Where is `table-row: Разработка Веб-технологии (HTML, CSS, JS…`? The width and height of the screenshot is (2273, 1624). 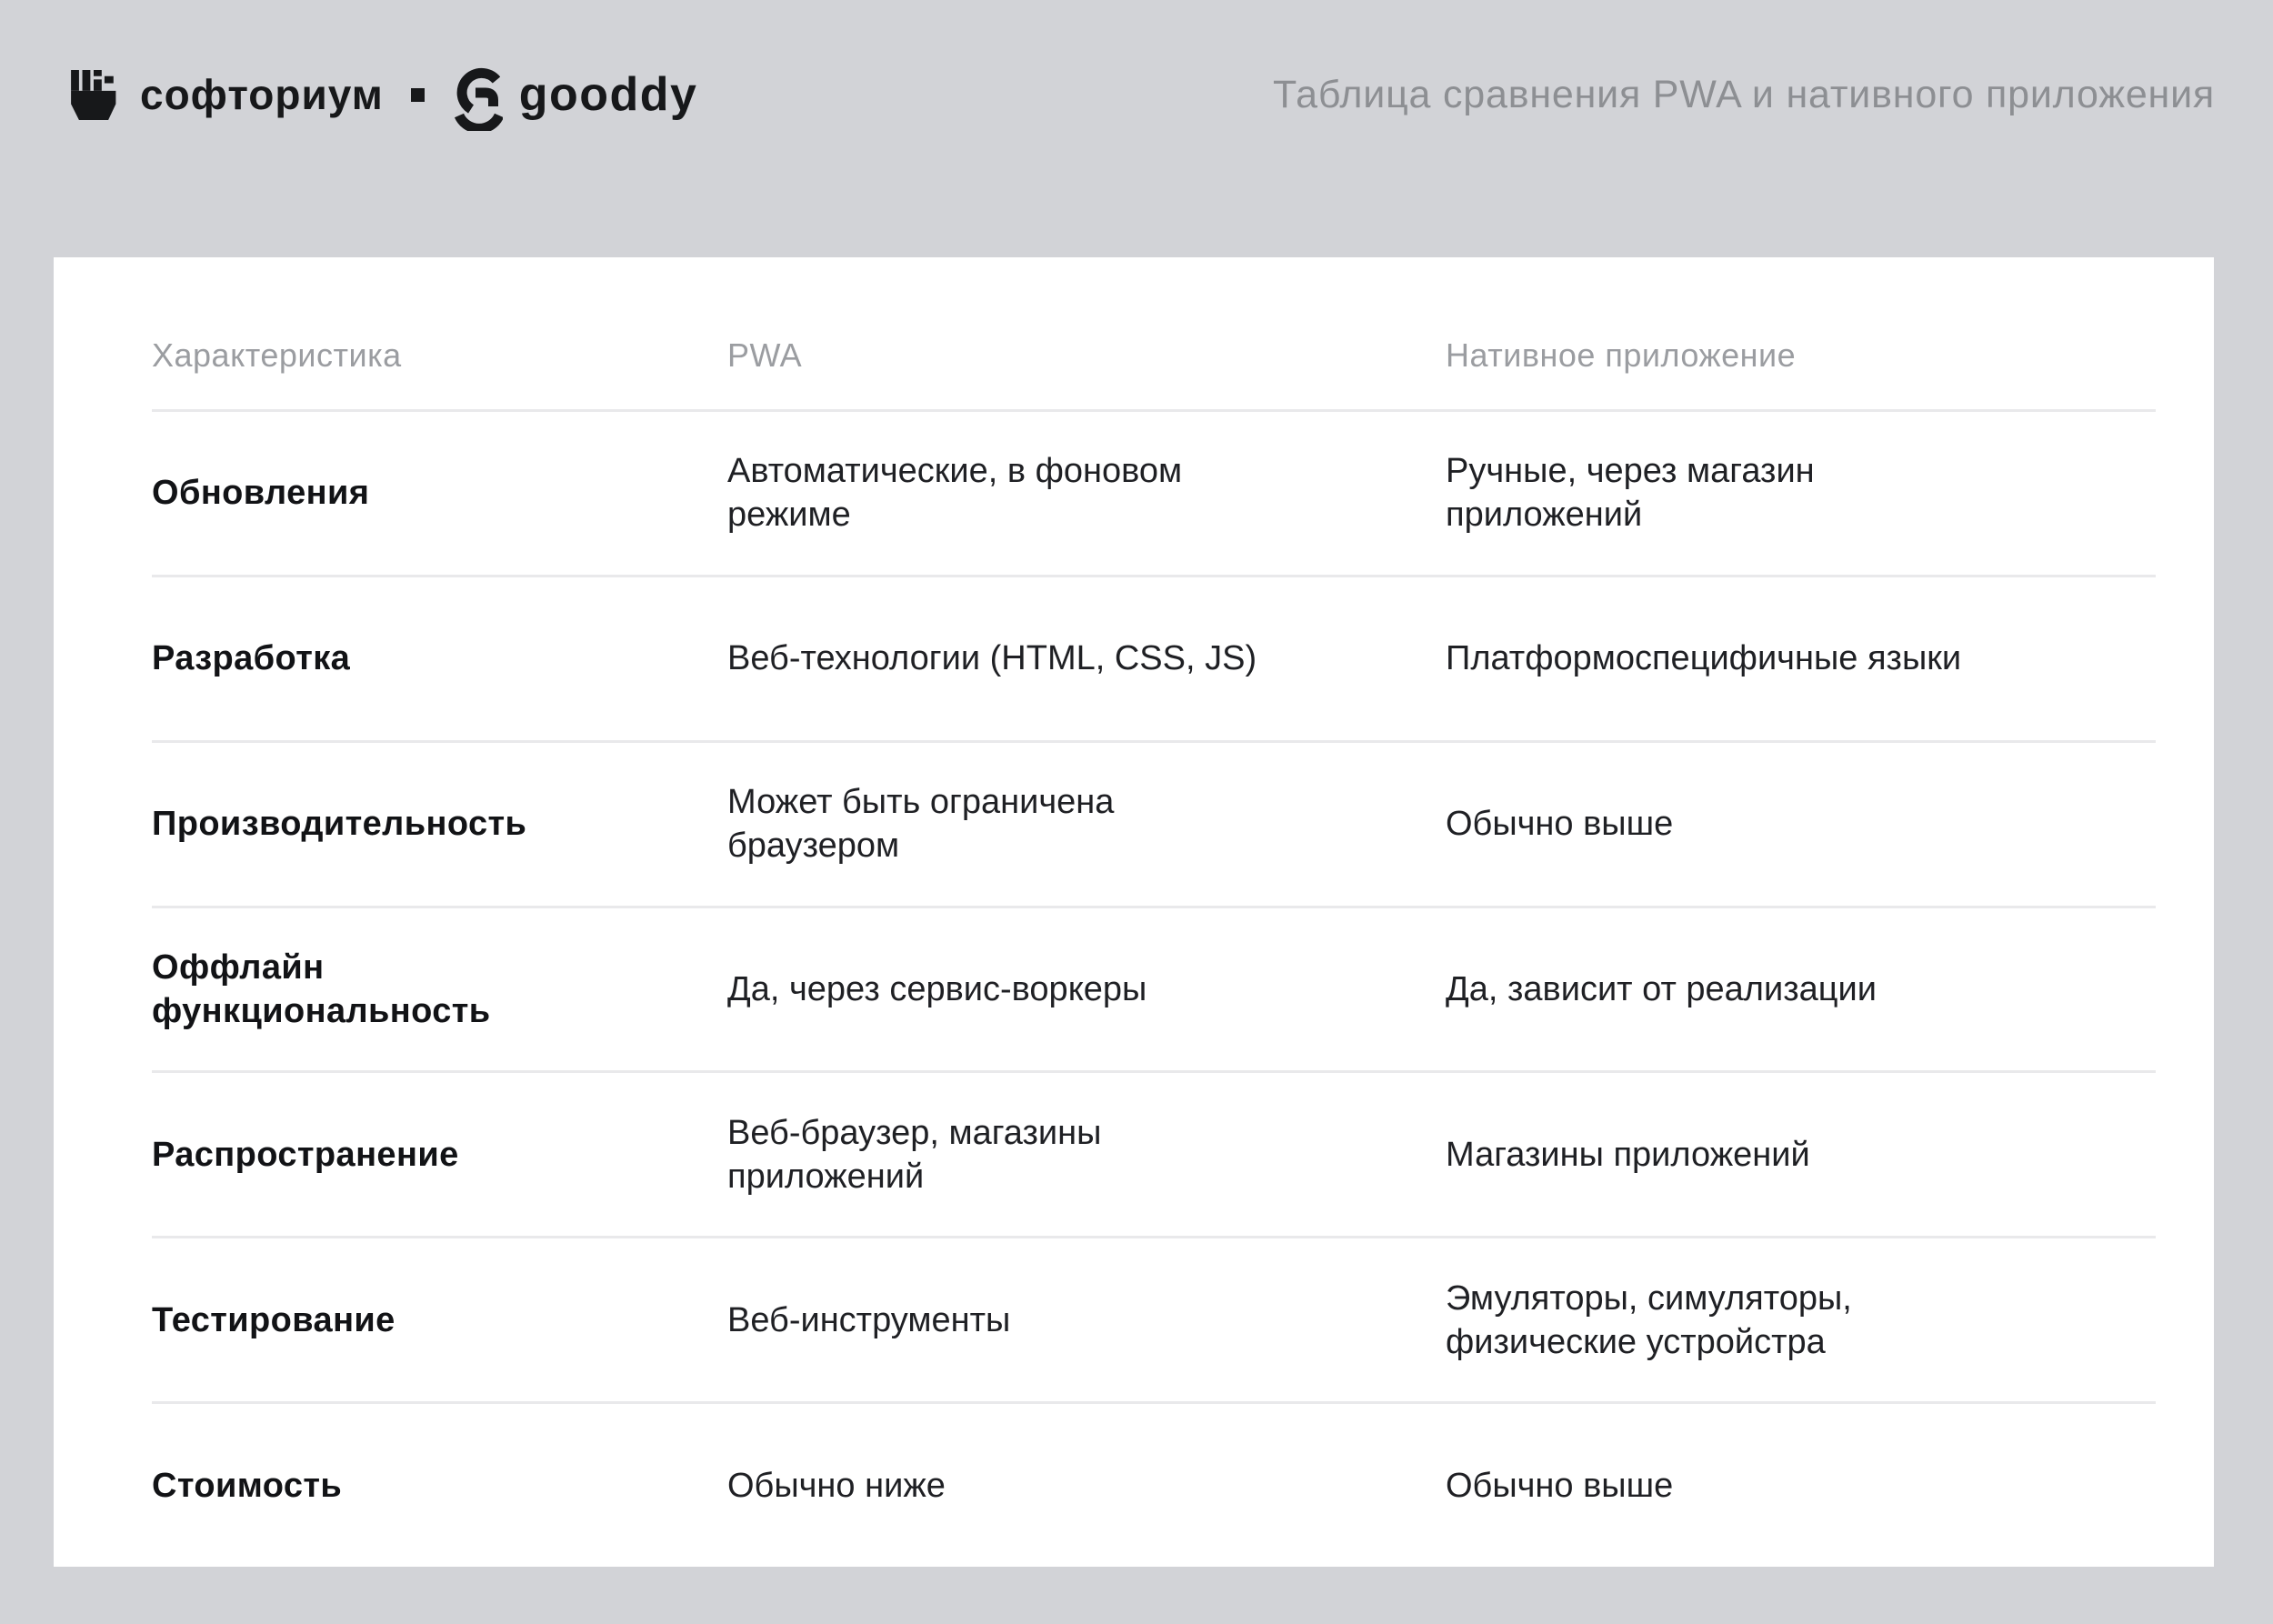
table-row: Разработка Веб-технологии (HTML, CSS, JS… is located at coordinates (1154, 657).